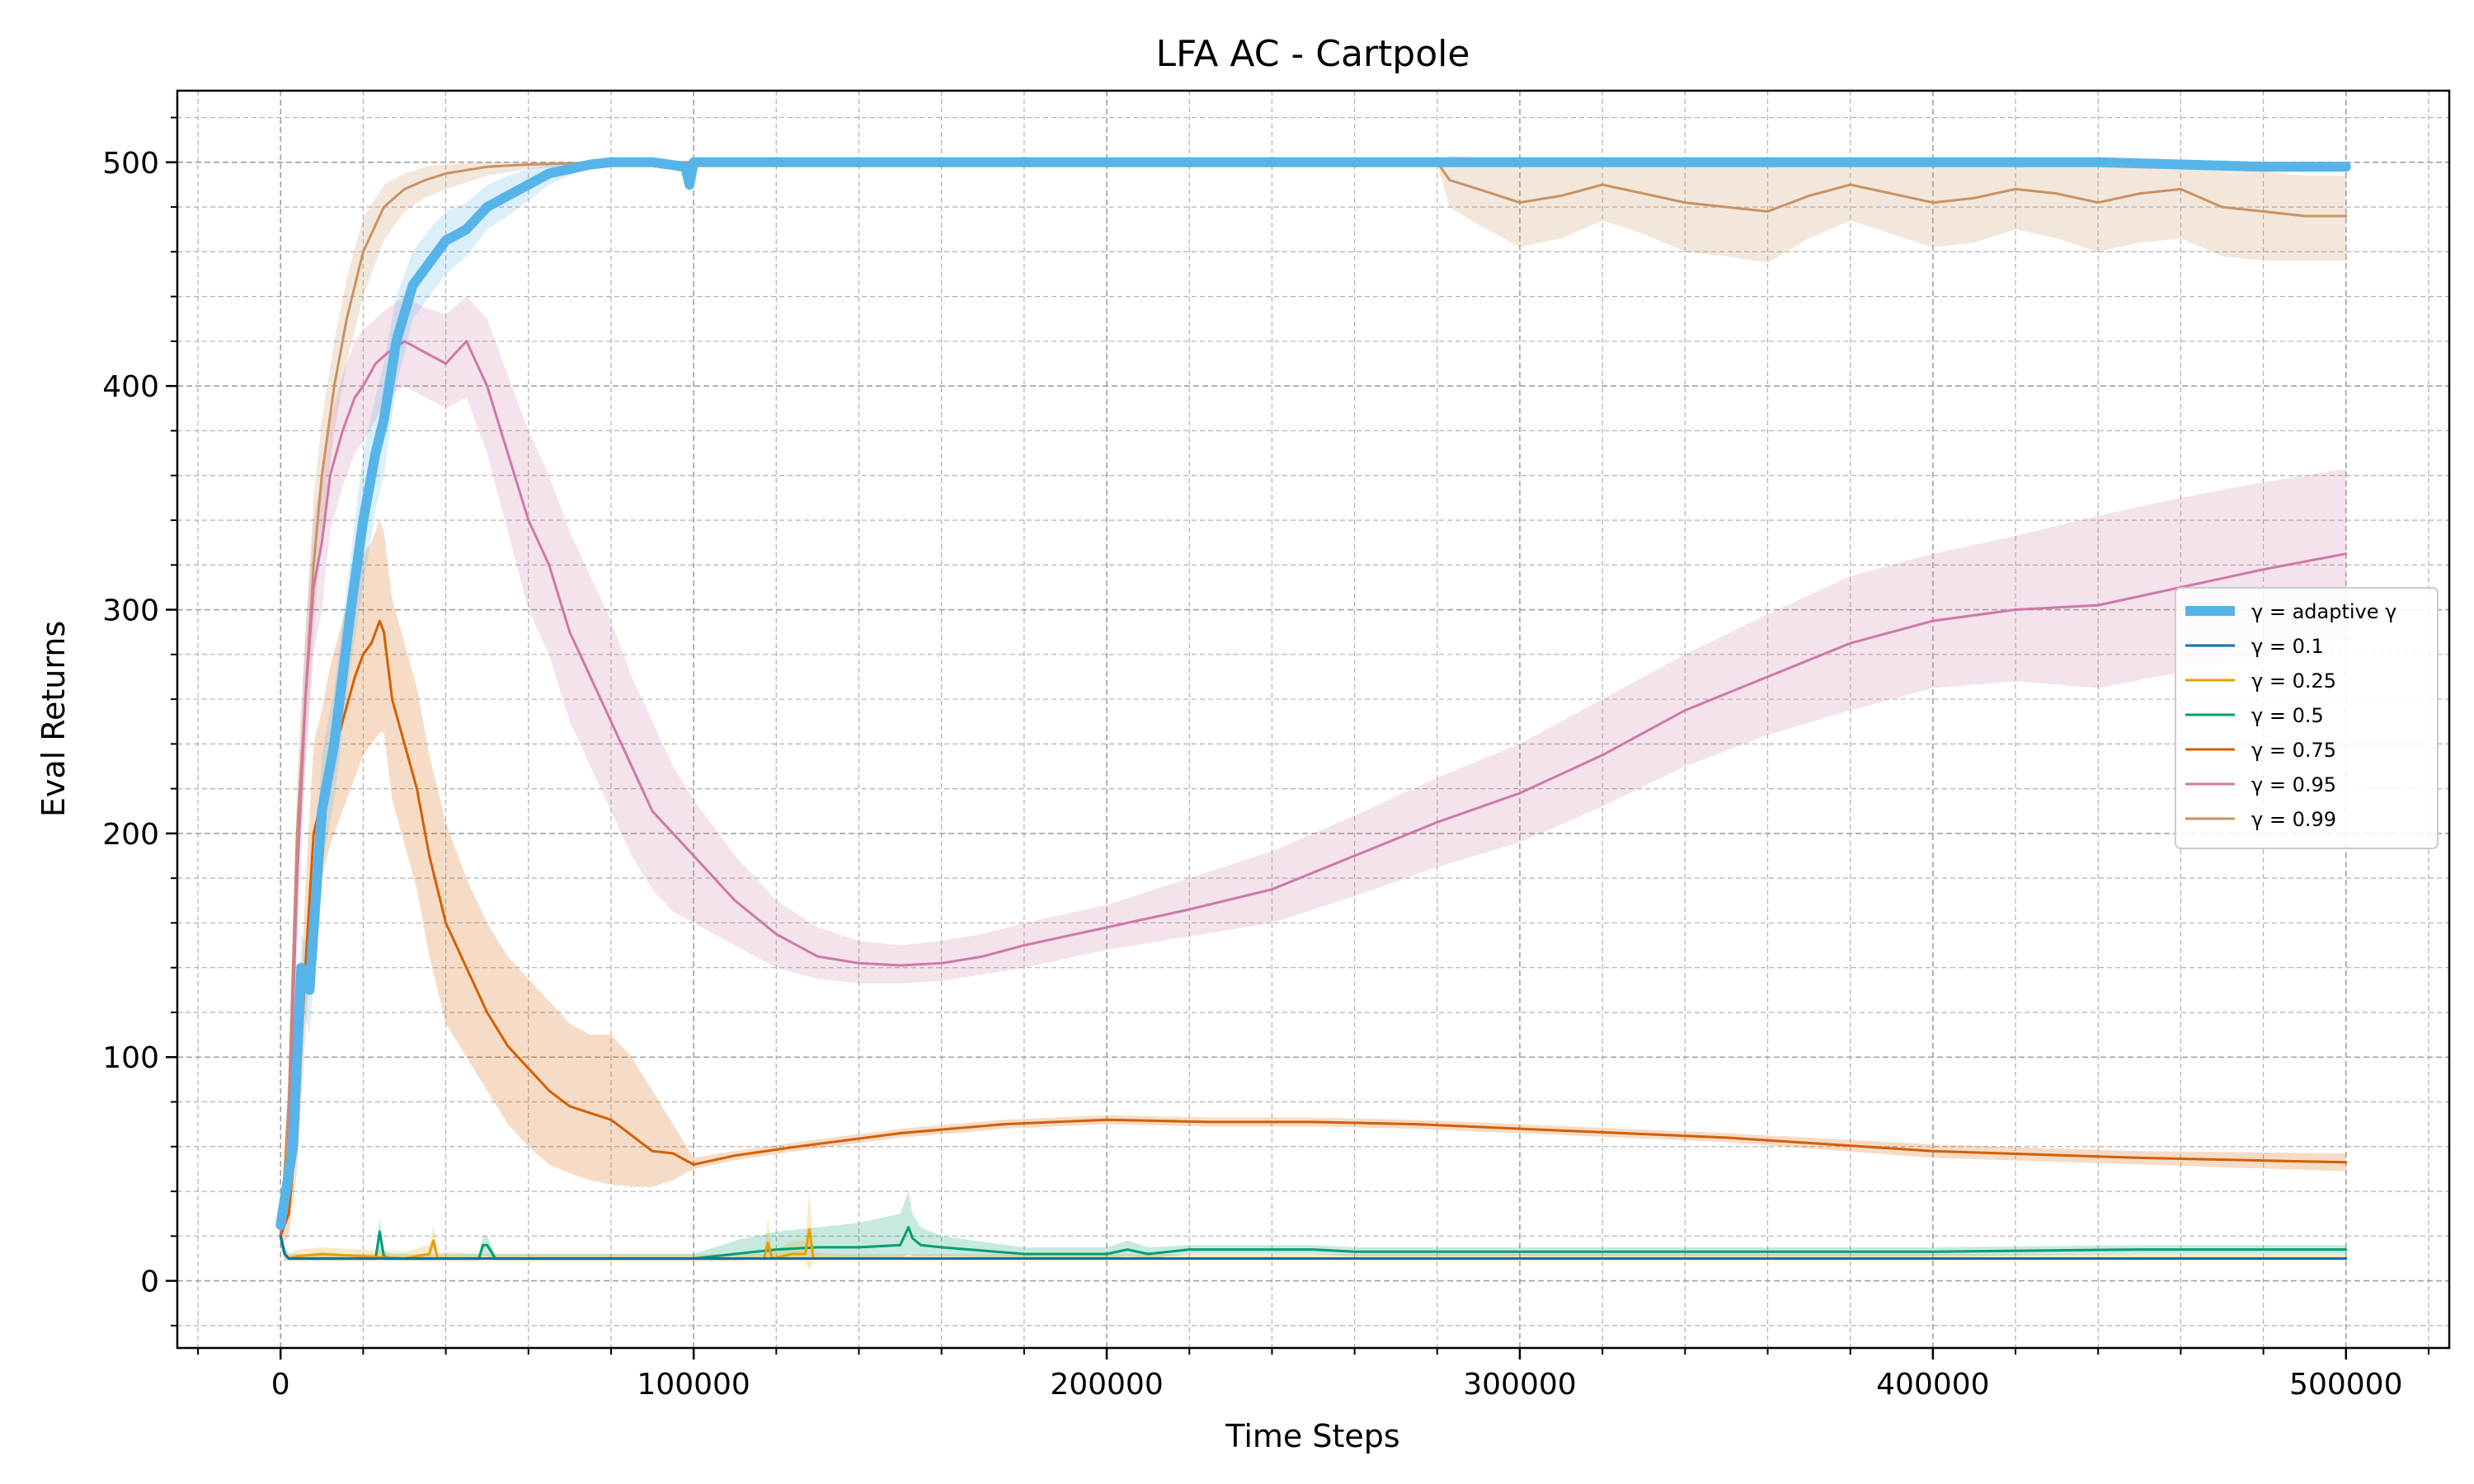  Describe the element at coordinates (280, 1385) in the screenshot. I see `x-tick-label: 0` at that location.